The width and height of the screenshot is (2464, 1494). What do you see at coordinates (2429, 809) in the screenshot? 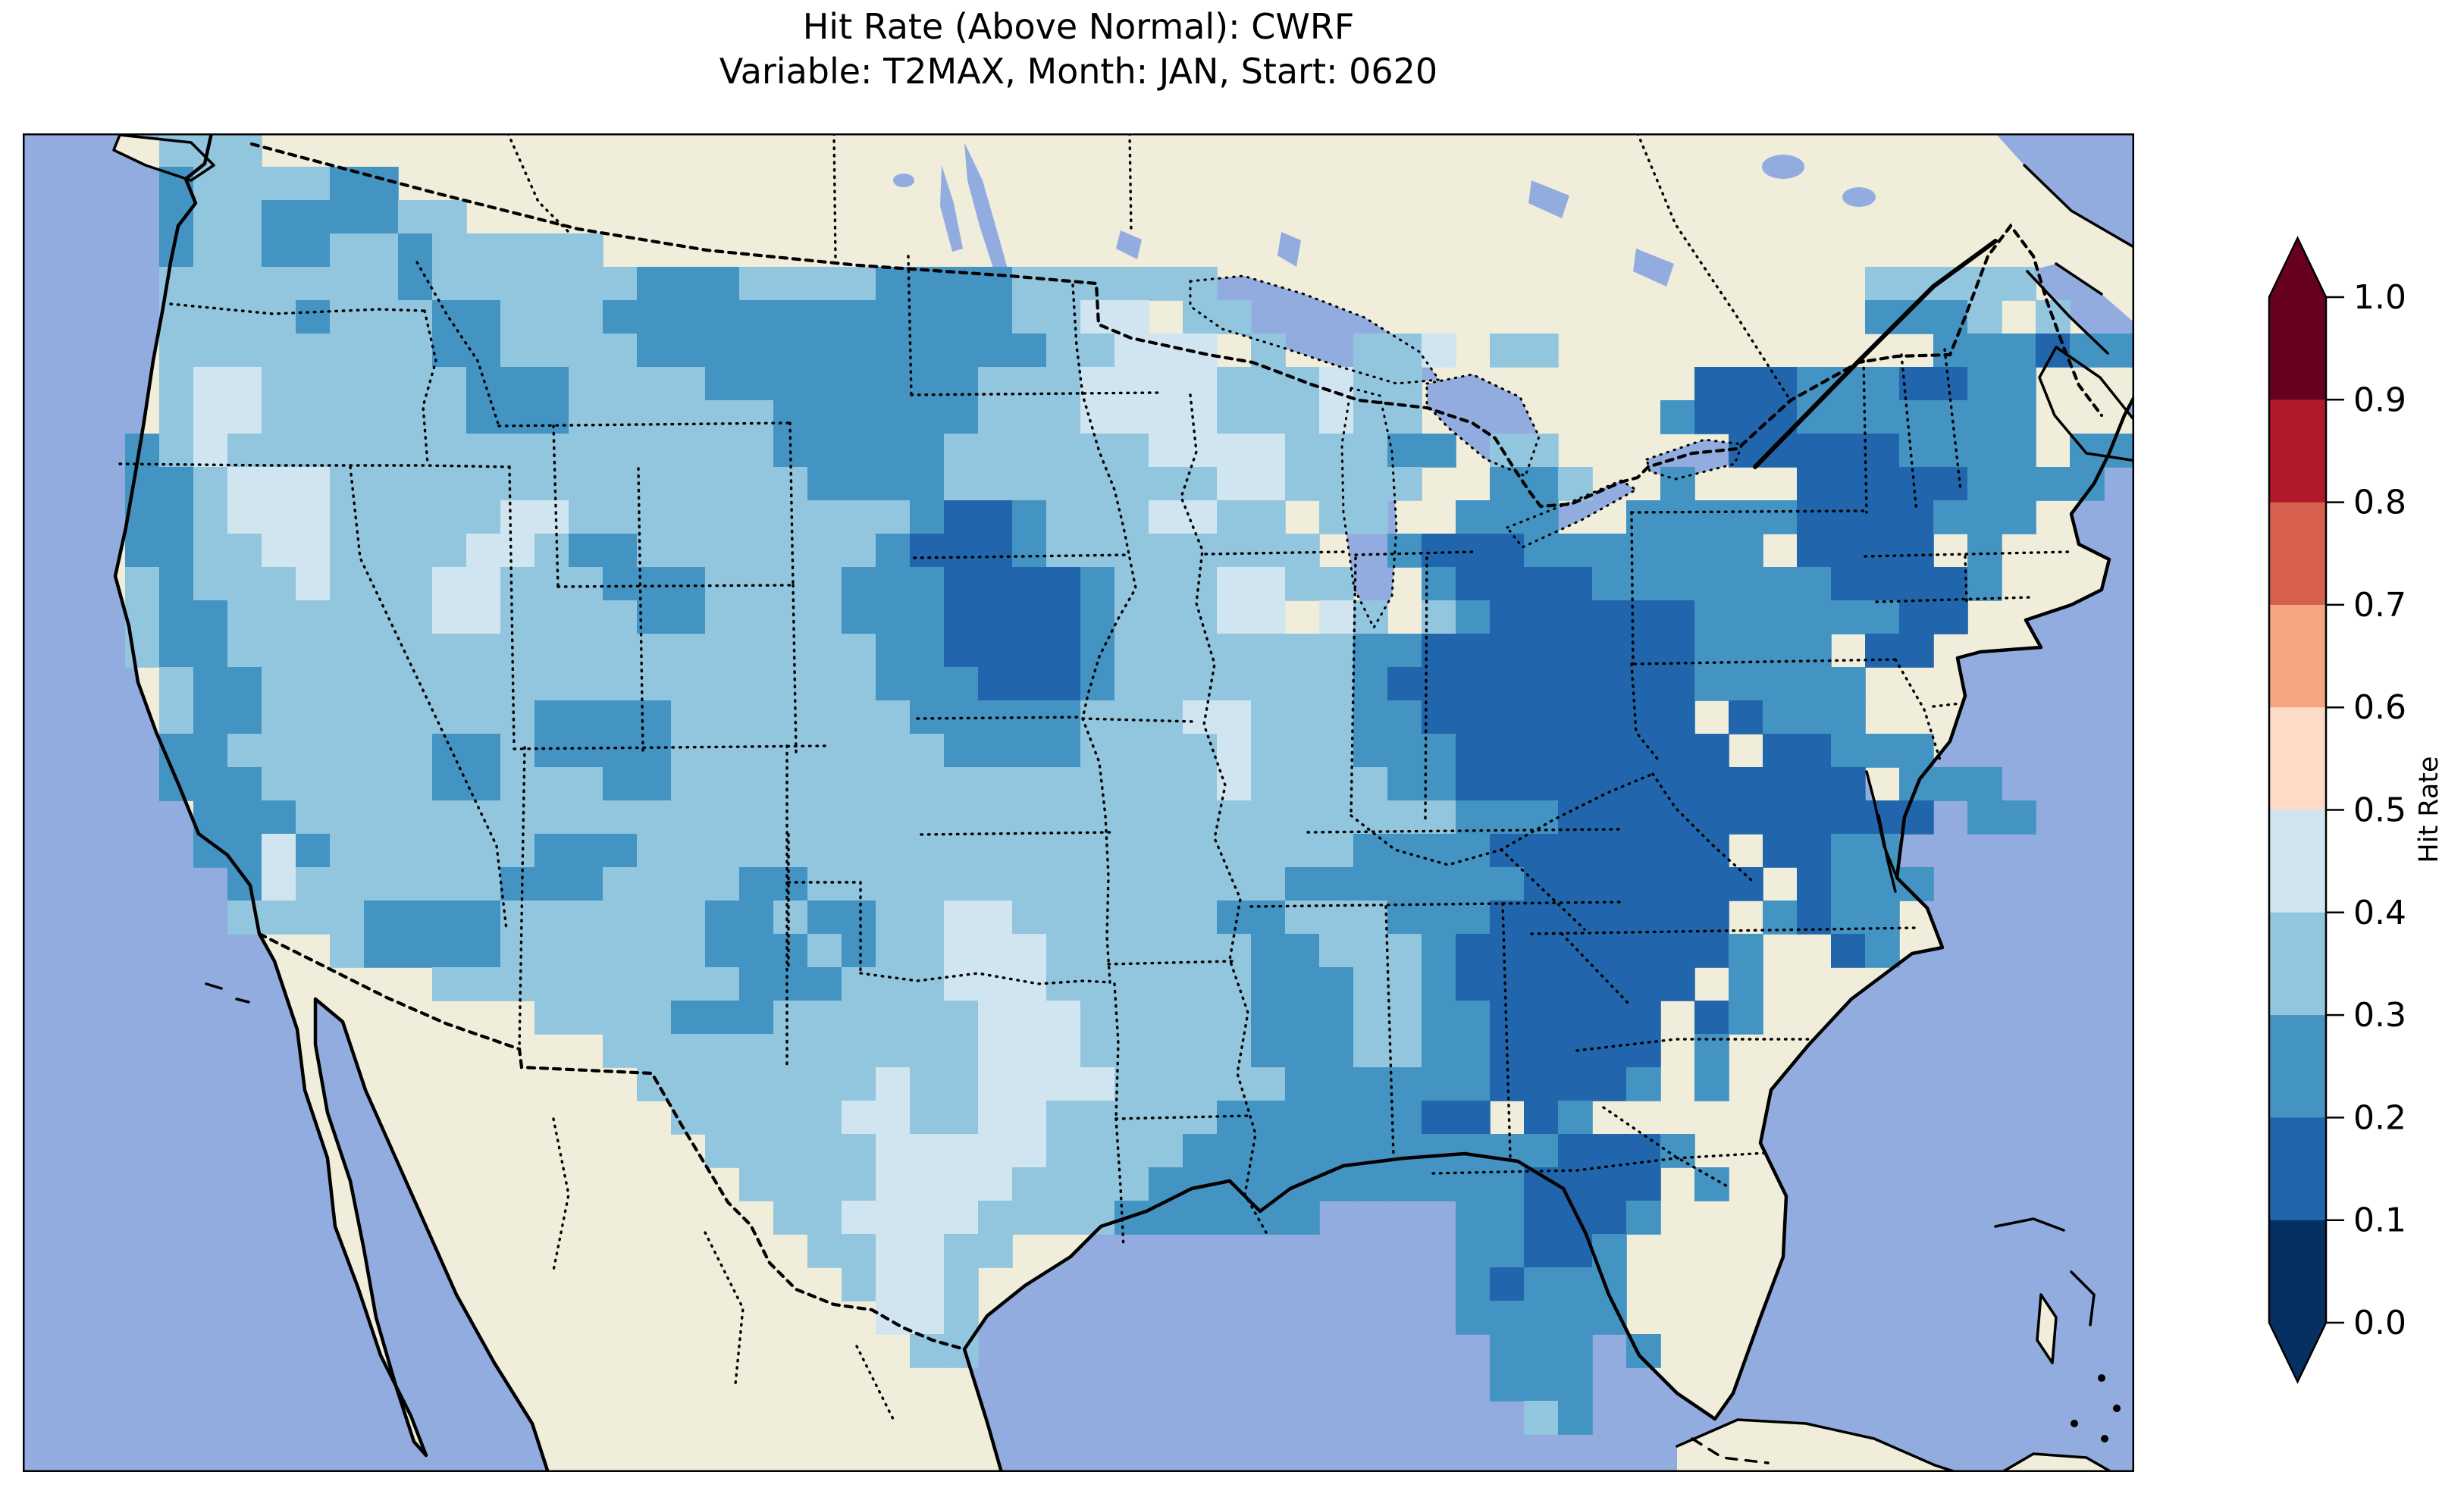
I see `colorbar-axis-label: Hit Rate` at bounding box center [2429, 809].